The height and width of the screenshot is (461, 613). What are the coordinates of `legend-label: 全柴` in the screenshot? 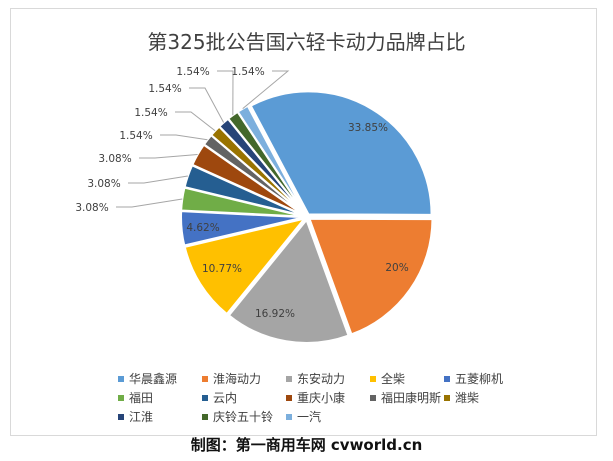 It's located at (393, 379).